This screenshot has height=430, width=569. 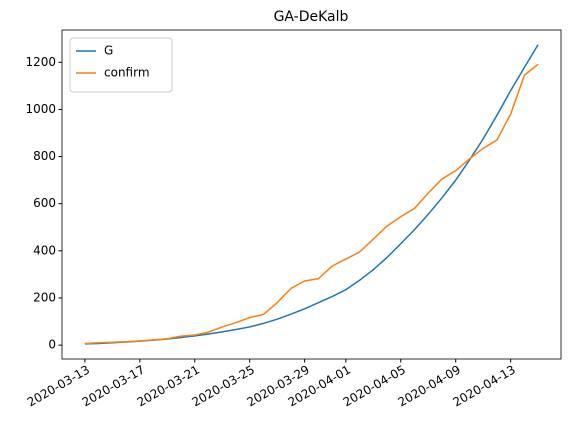 What do you see at coordinates (40, 109) in the screenshot?
I see `y-tick-label: 1000` at bounding box center [40, 109].